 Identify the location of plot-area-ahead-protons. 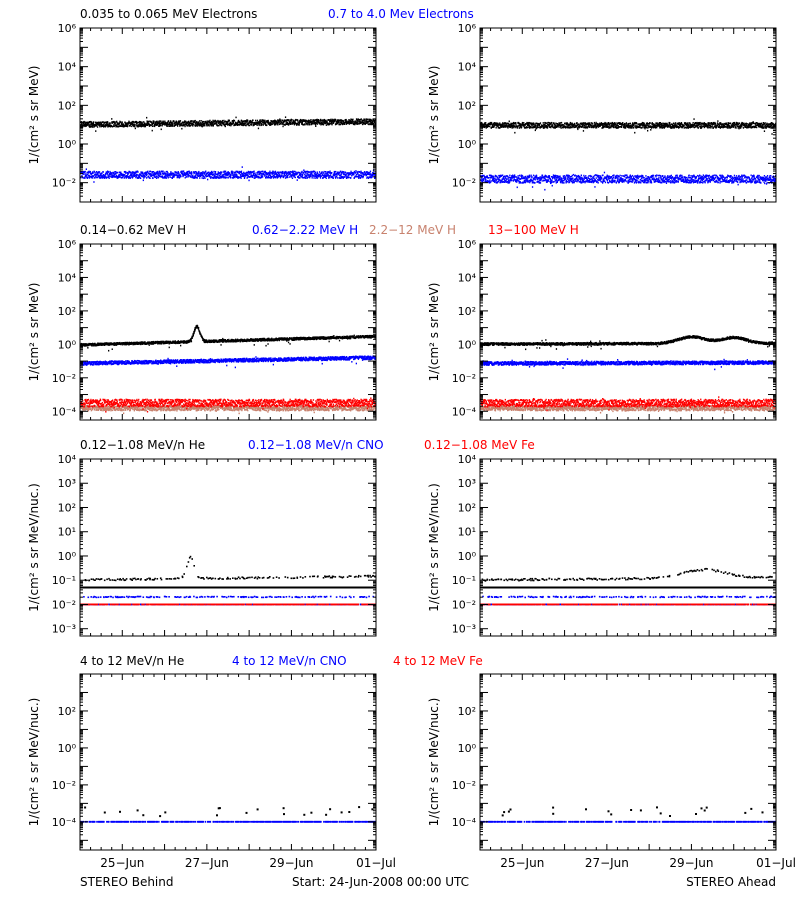
(628, 375).